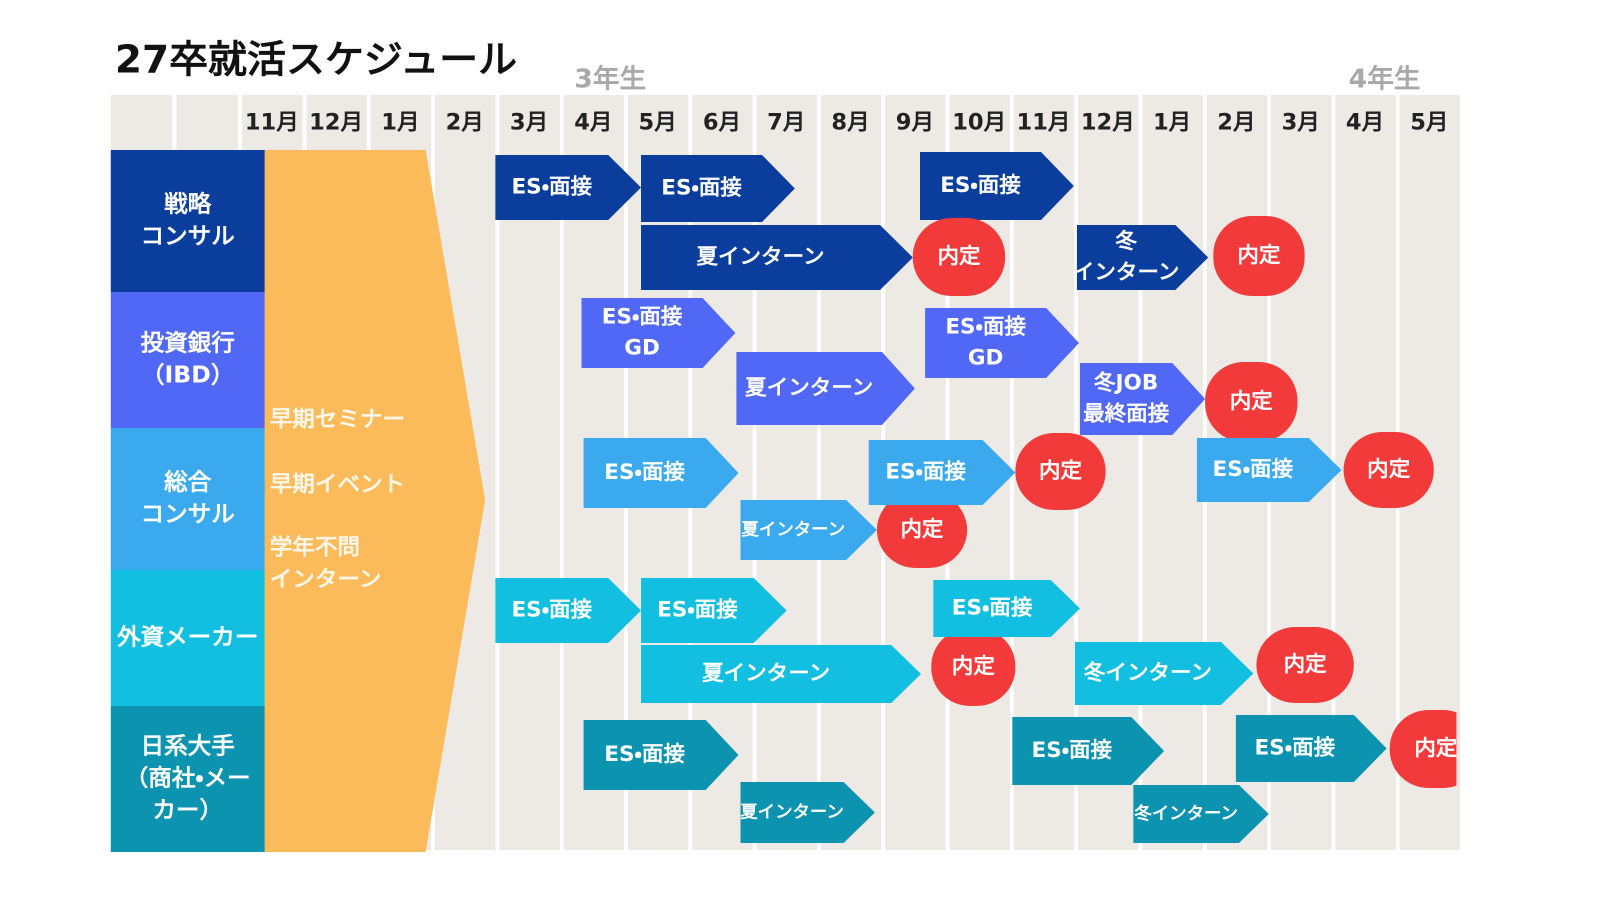 The width and height of the screenshot is (1600, 900). I want to click on month-label: 5月, so click(658, 123).